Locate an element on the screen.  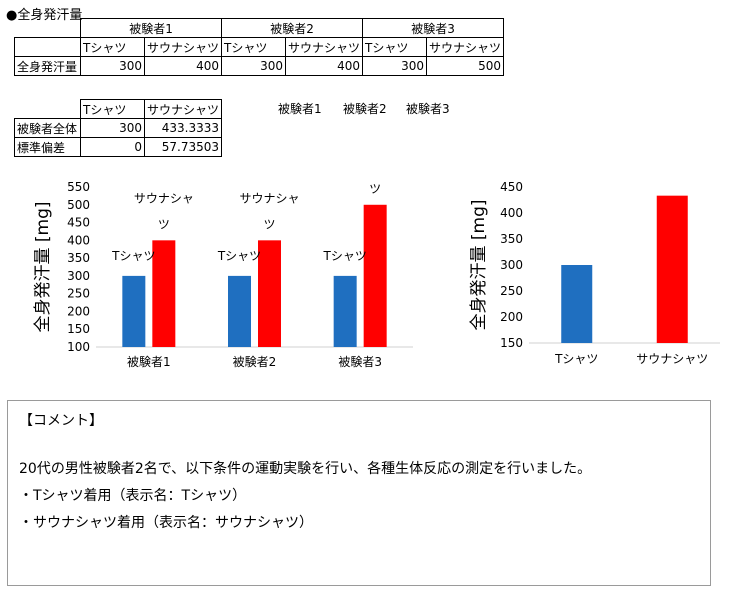
x-tick-label: 被験者2 is located at coordinates (255, 361).